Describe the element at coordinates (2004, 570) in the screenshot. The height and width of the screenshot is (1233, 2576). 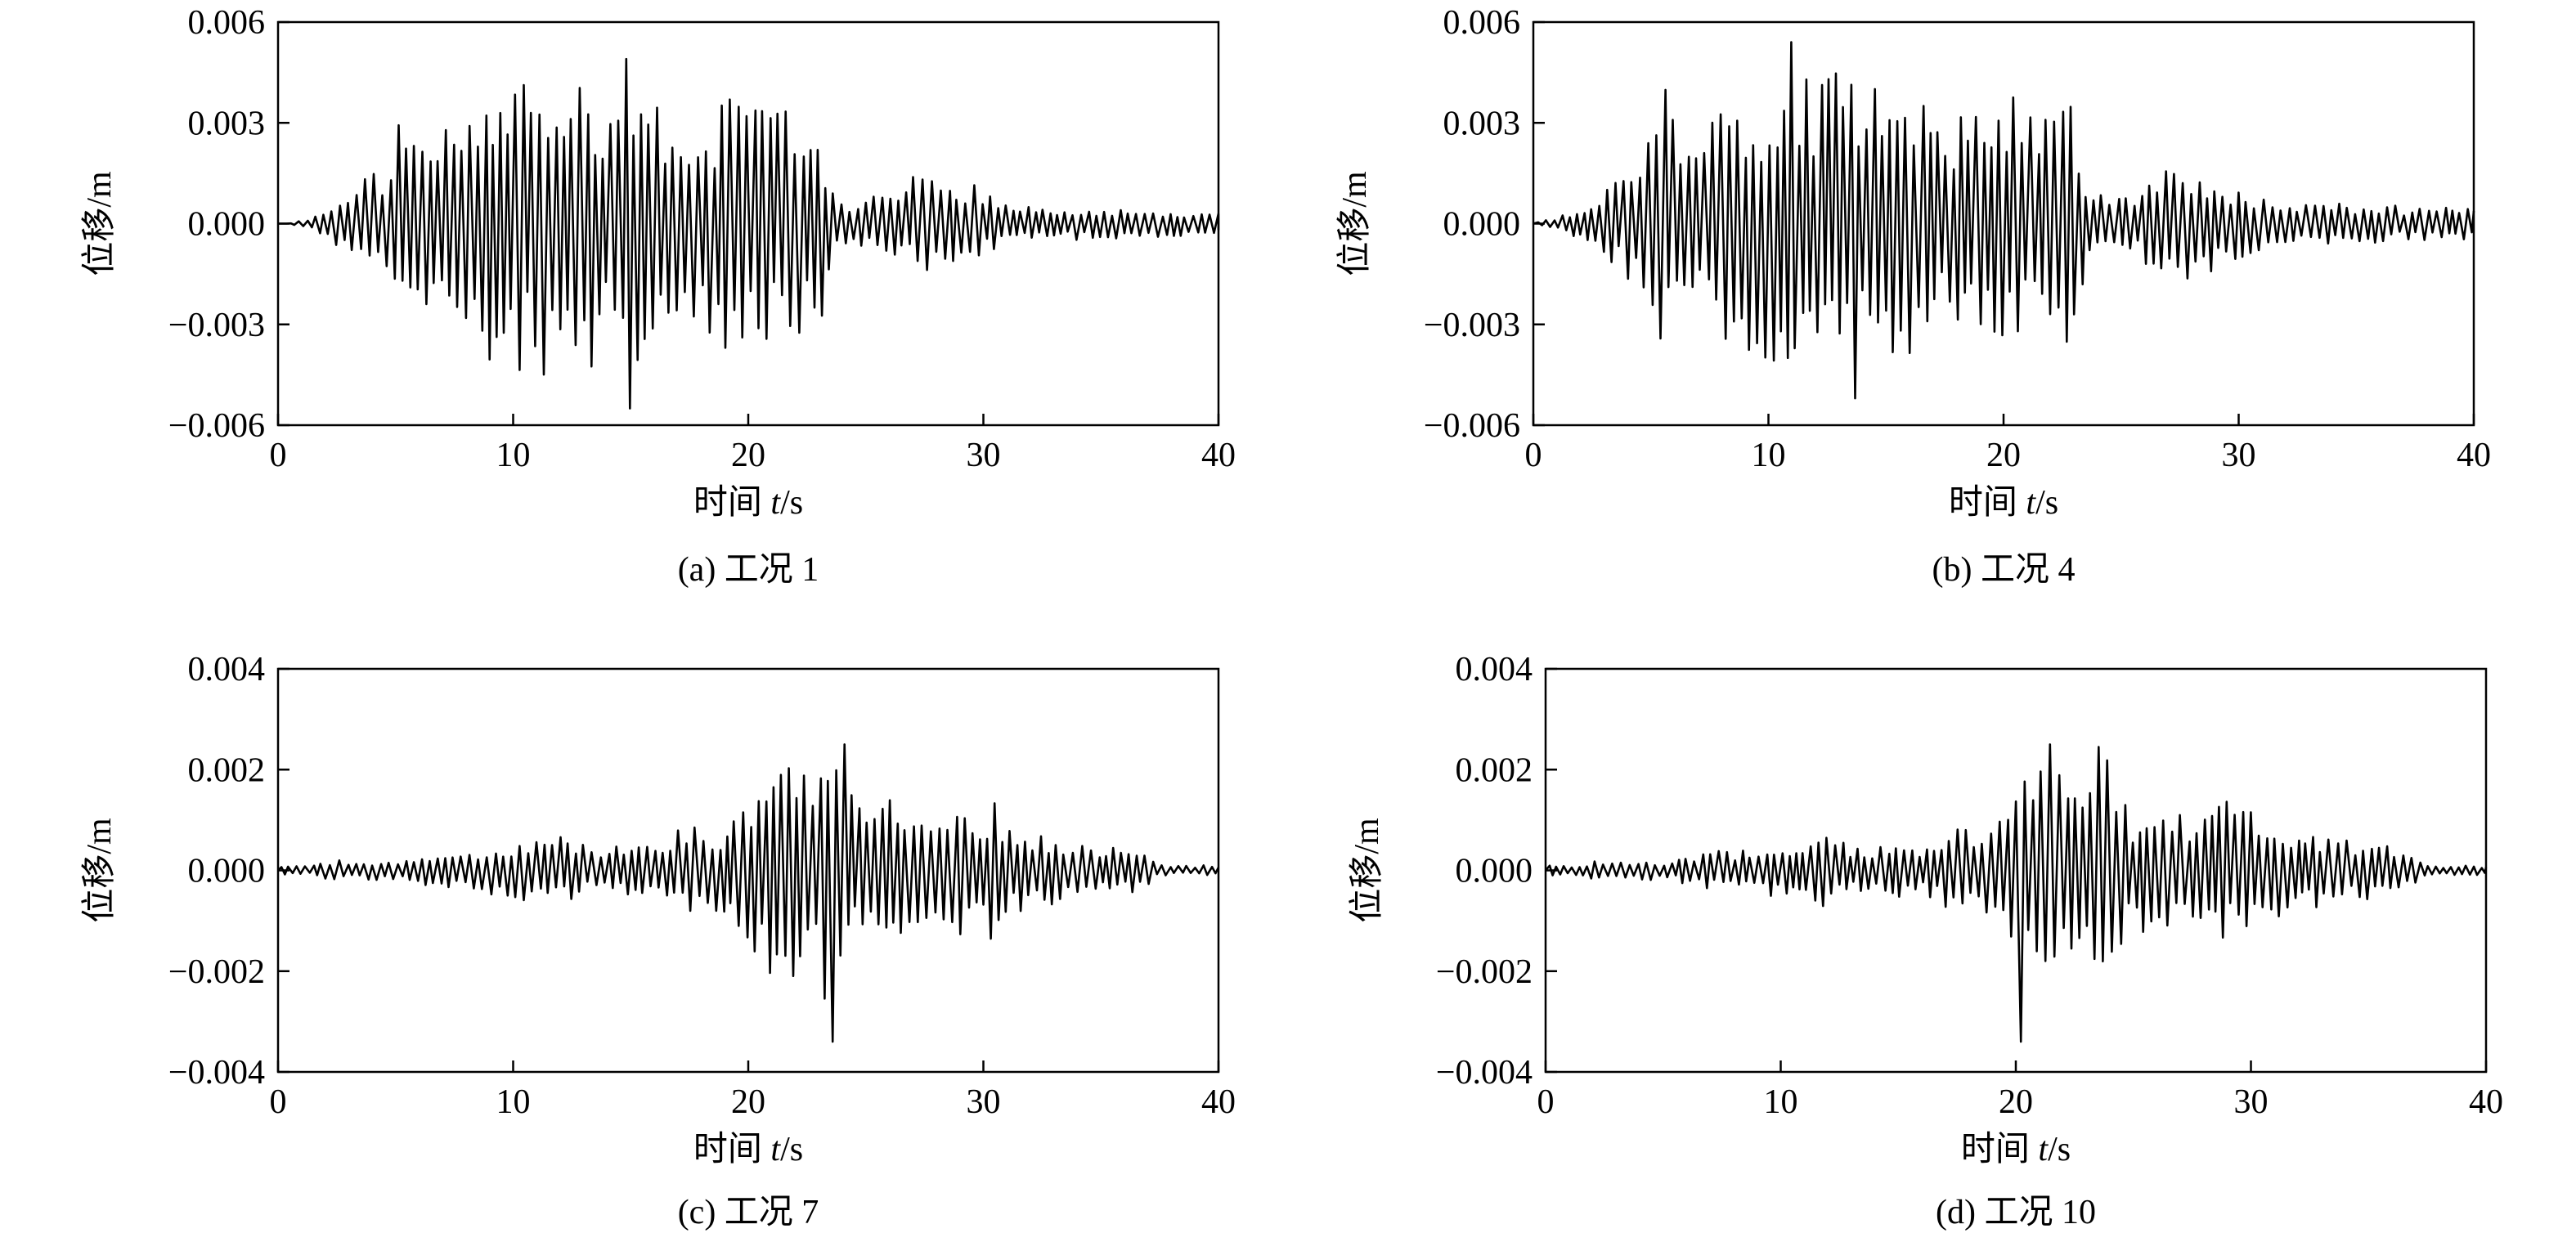
I see `subcaption: (b) 工况 4` at that location.